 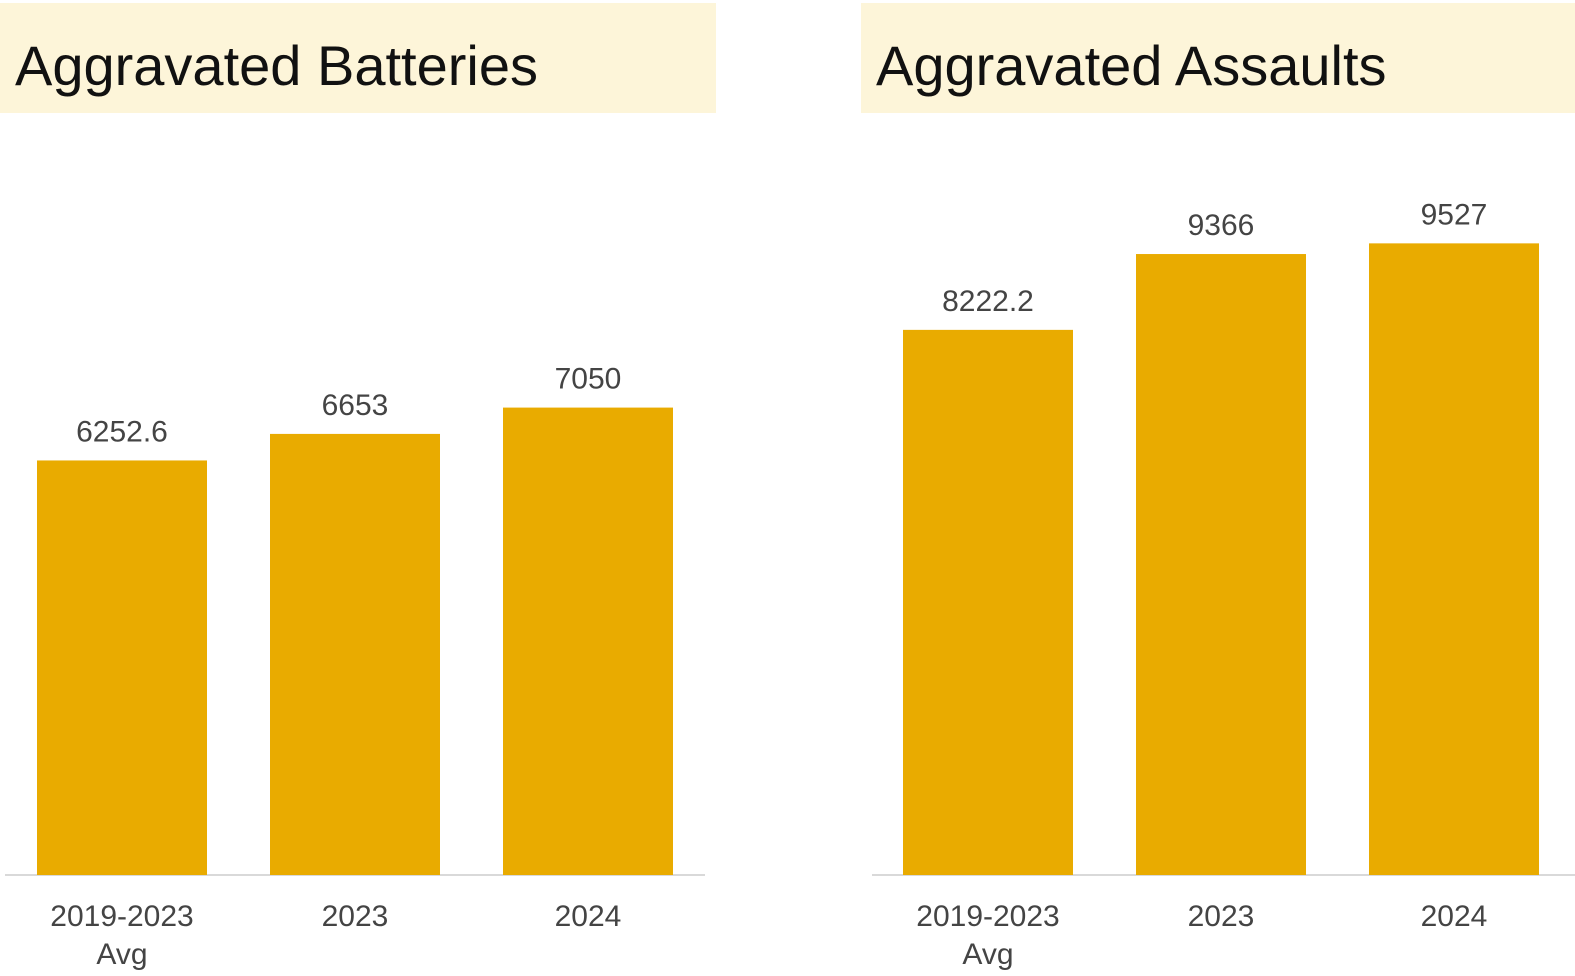 What do you see at coordinates (355, 405) in the screenshot?
I see `value-label: 6653` at bounding box center [355, 405].